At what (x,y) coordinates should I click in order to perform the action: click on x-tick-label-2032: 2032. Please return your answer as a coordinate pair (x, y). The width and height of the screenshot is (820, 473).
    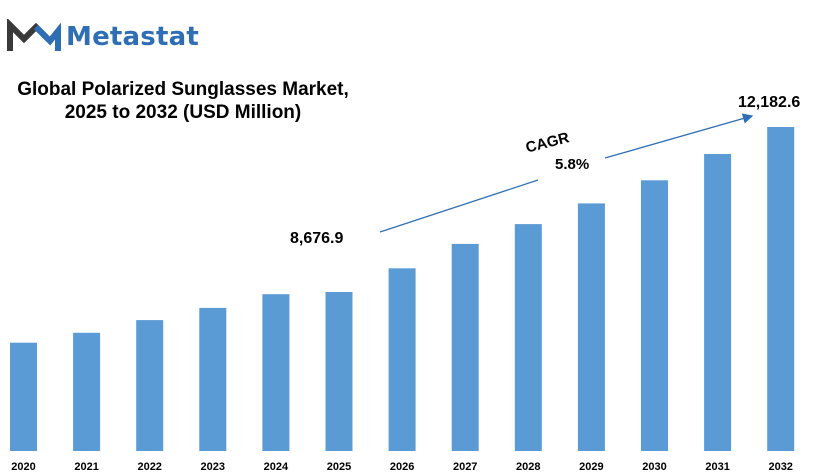
    Looking at the image, I should click on (780, 467).